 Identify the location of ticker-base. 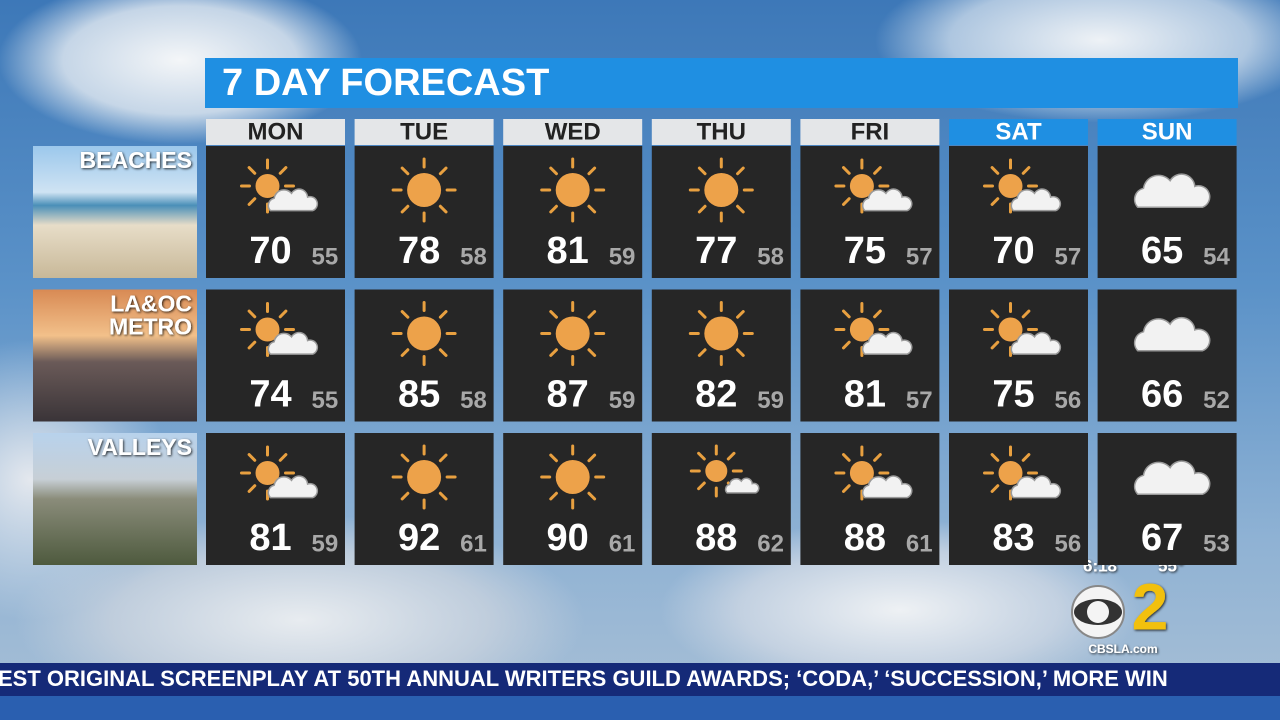
(640, 708).